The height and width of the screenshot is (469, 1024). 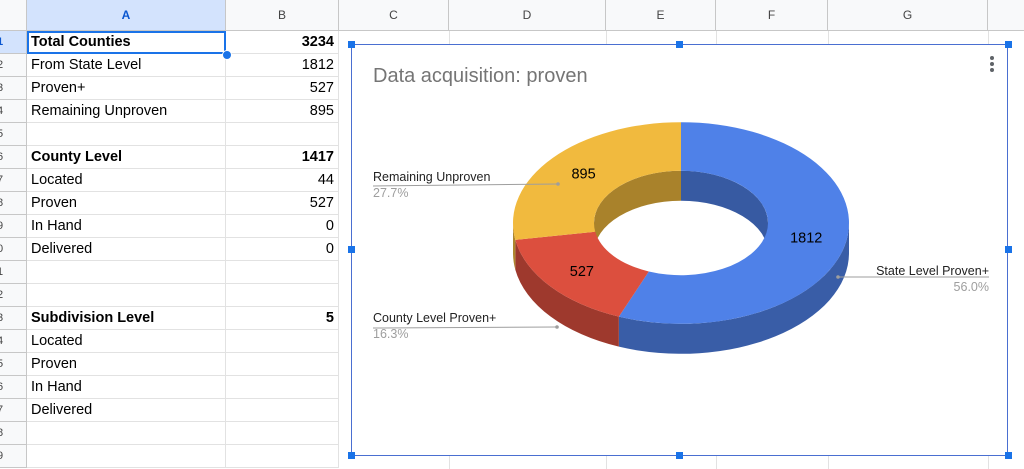 I want to click on cell-b: 1417, so click(x=282, y=157).